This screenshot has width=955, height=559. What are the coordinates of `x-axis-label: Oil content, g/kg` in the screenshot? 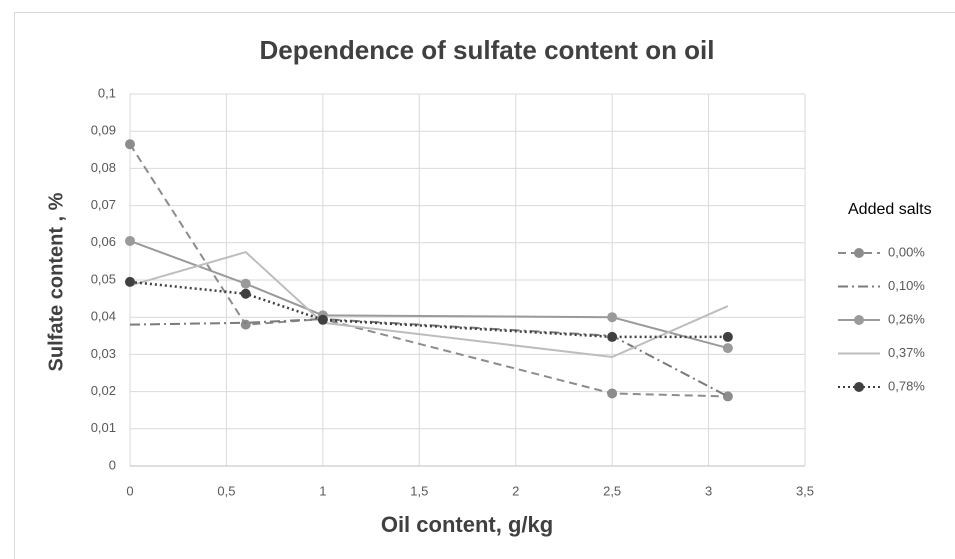 It's located at (467, 524).